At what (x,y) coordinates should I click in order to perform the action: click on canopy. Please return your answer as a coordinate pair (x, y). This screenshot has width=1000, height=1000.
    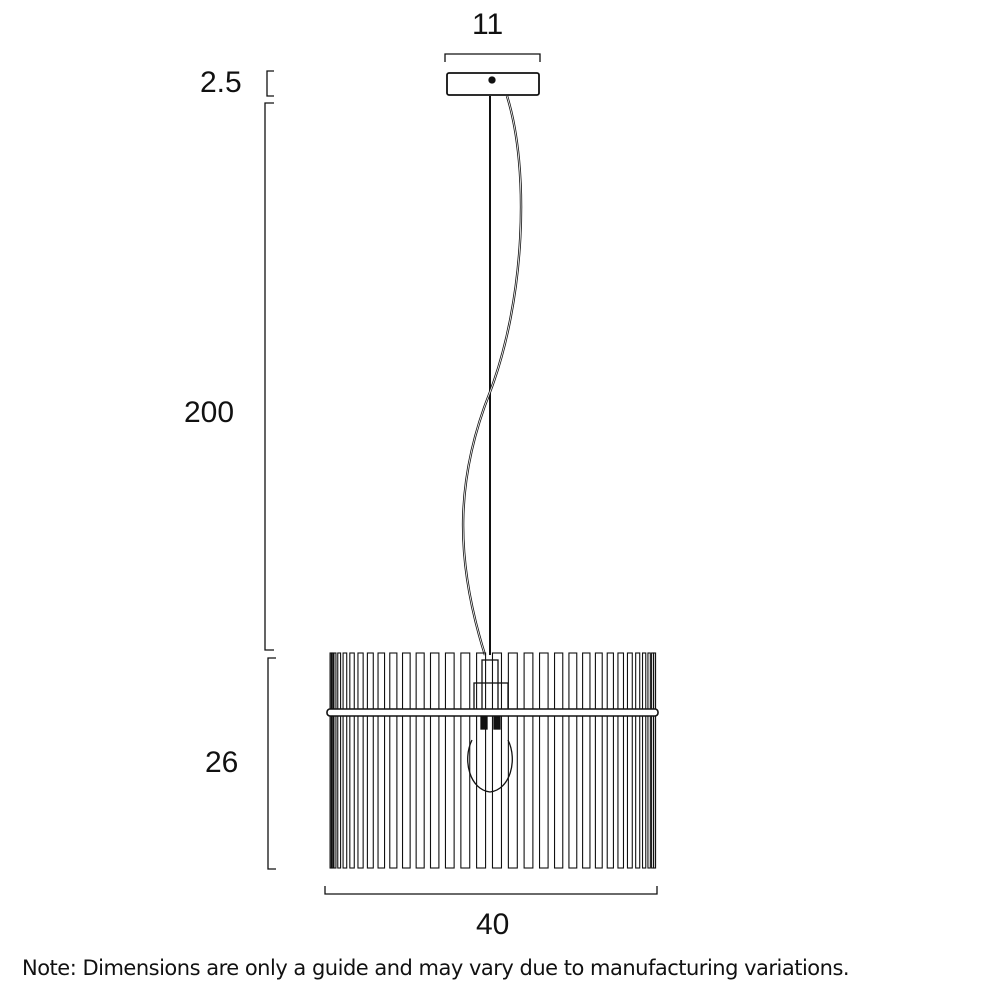
    Looking at the image, I should click on (493, 84).